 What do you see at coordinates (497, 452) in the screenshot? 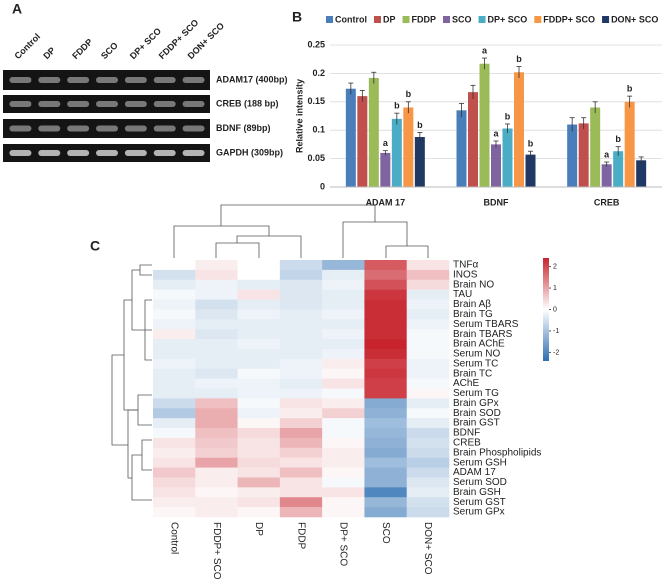
I see `row-label: Brain Phospholipids` at bounding box center [497, 452].